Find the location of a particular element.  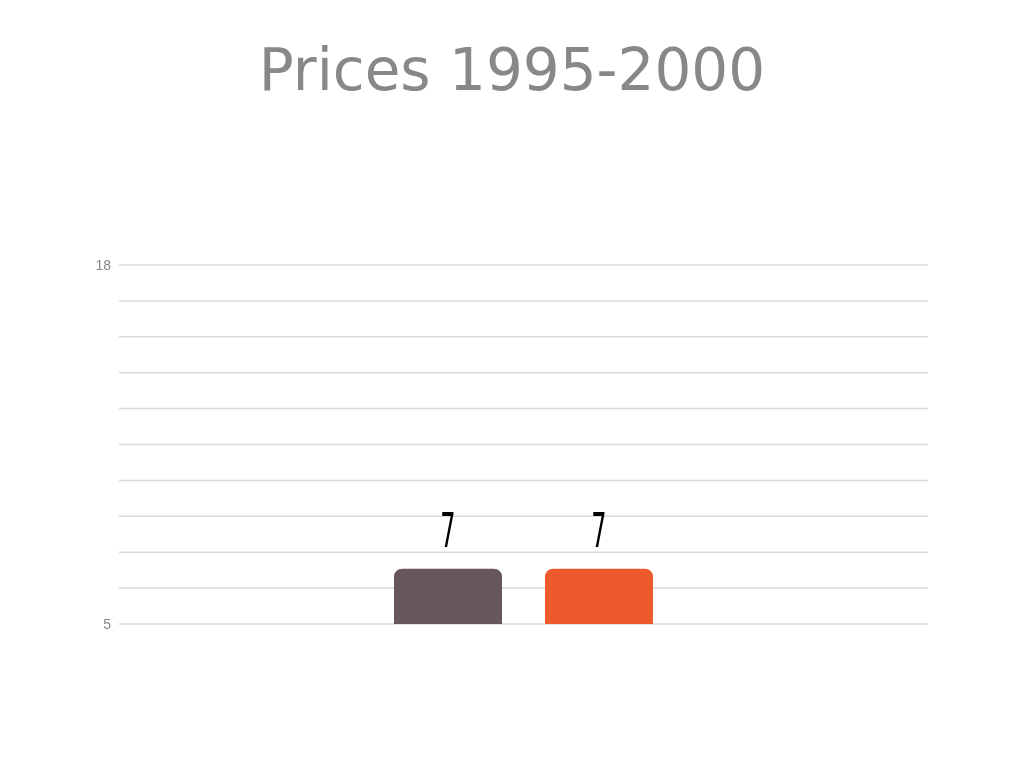

y-tick-label: 5 is located at coordinates (107, 623).